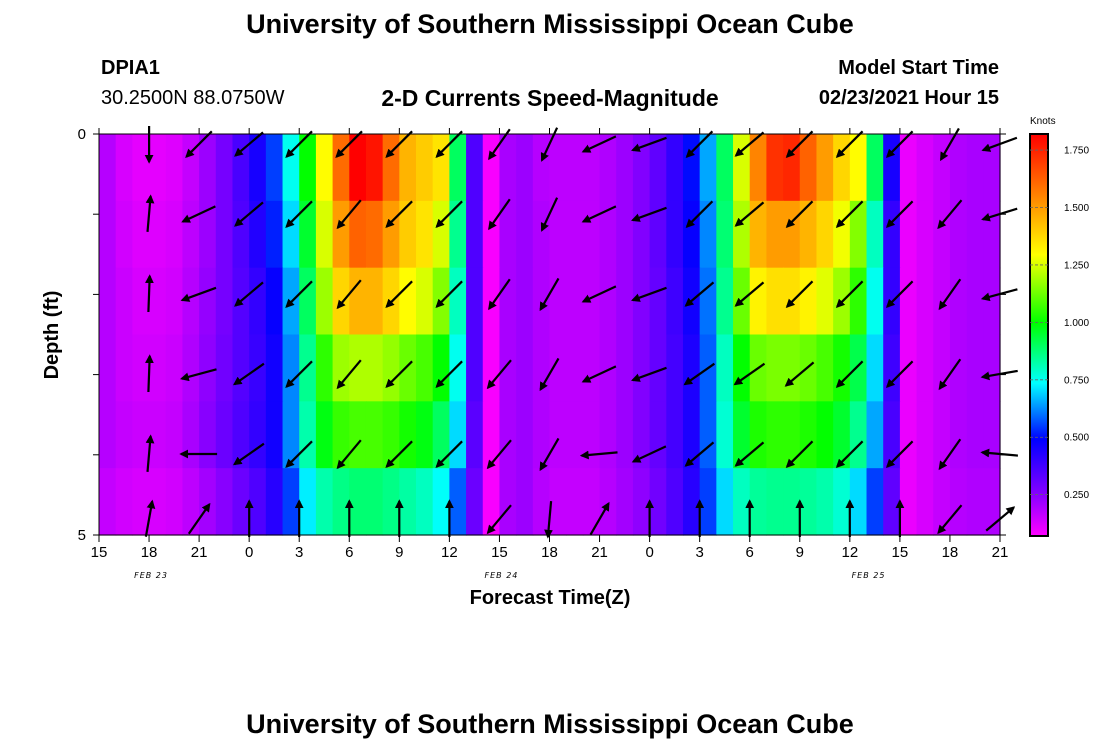 Image resolution: width=1100 pixels, height=750 pixels. I want to click on colorbar-tick-label: 1.500, so click(1076, 208).